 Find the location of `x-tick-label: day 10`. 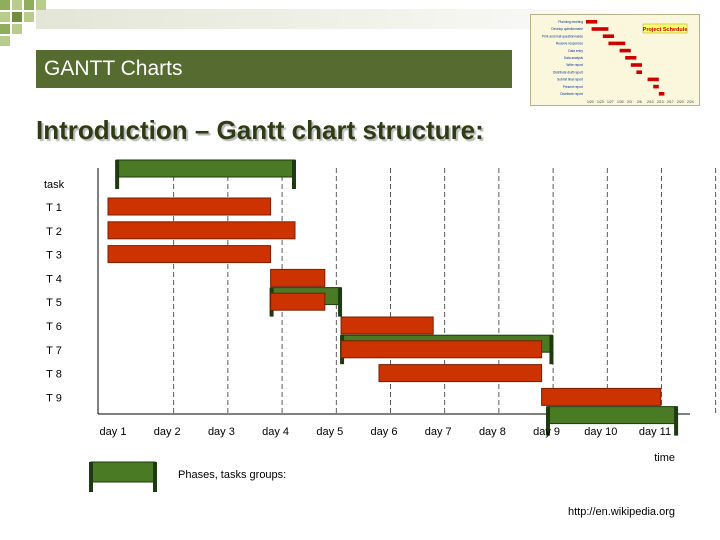

x-tick-label: day 10 is located at coordinates (600, 432).